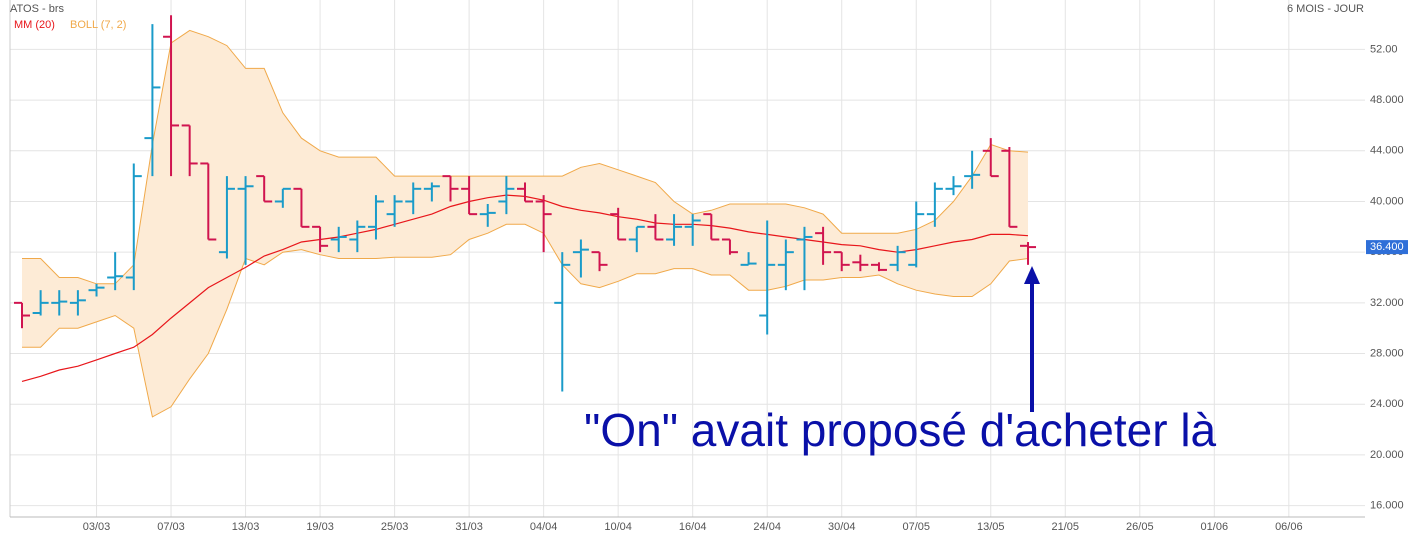 This screenshot has width=1410, height=537. I want to click on y-tick-label: 32.000, so click(1387, 303).